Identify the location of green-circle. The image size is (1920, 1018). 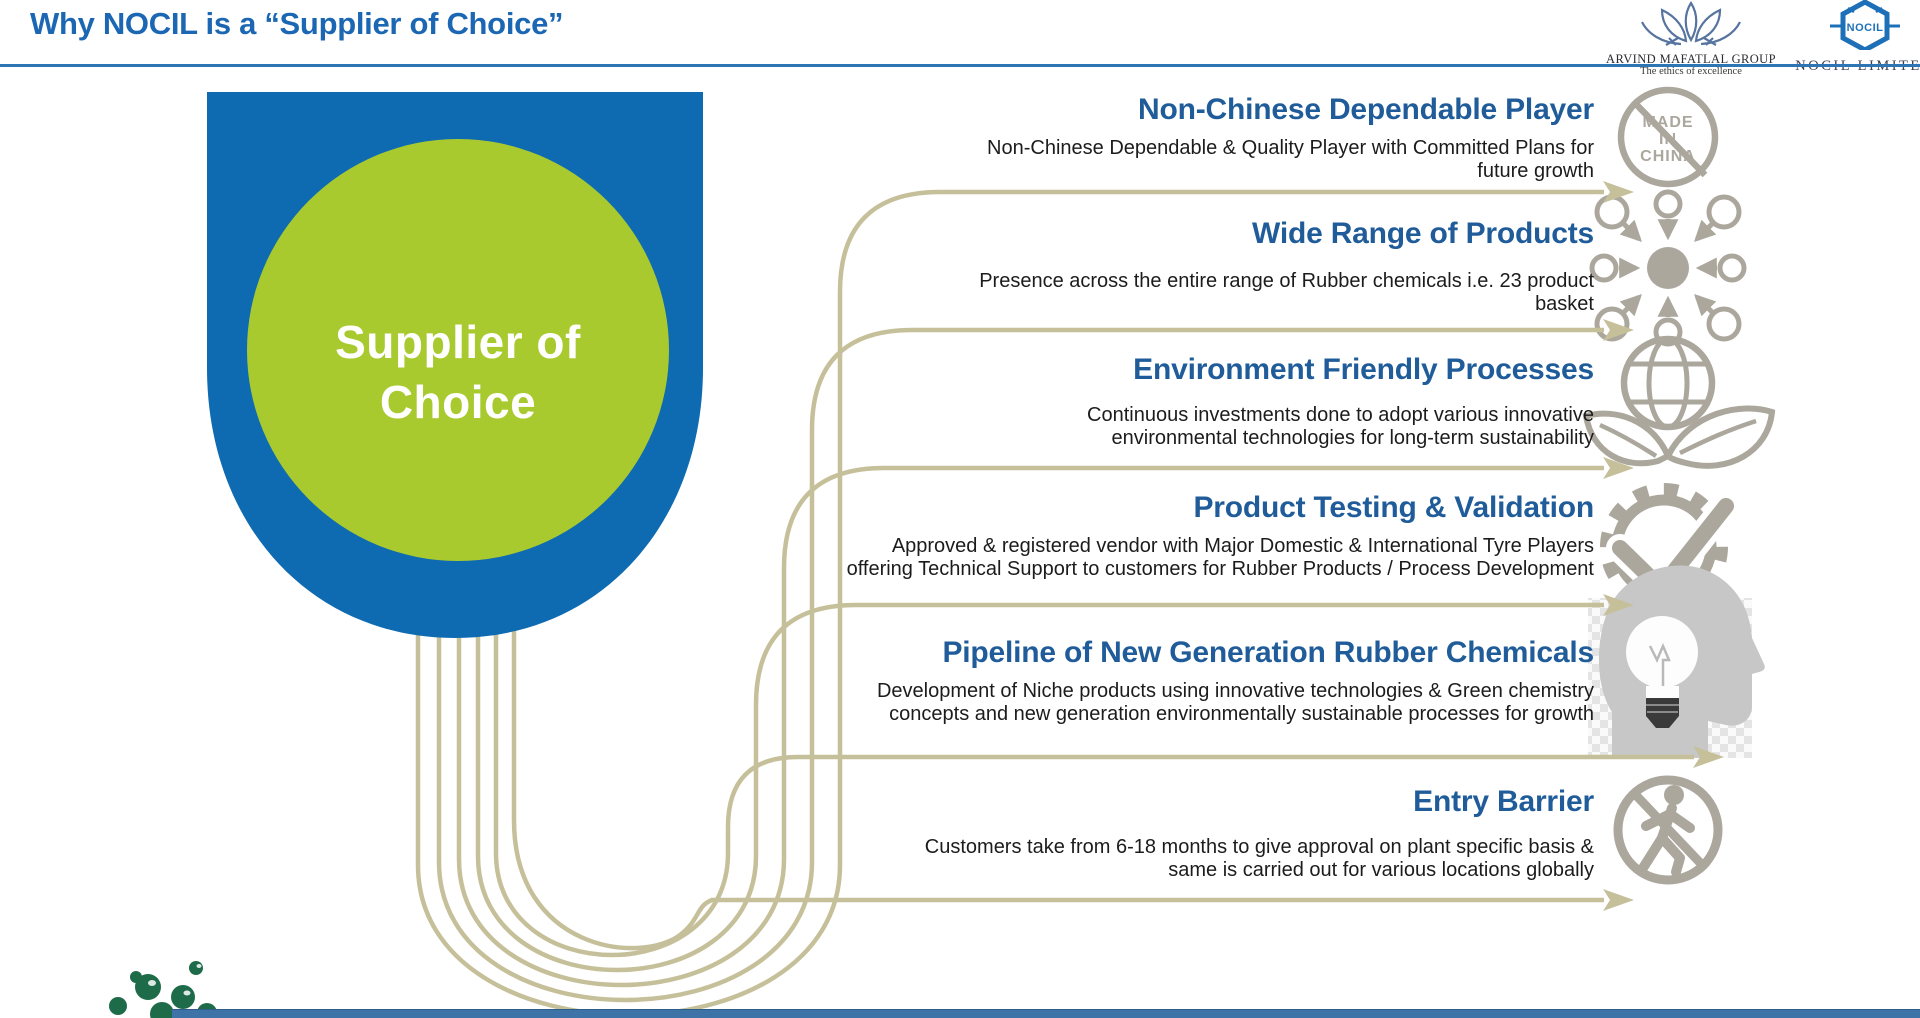
(458, 350).